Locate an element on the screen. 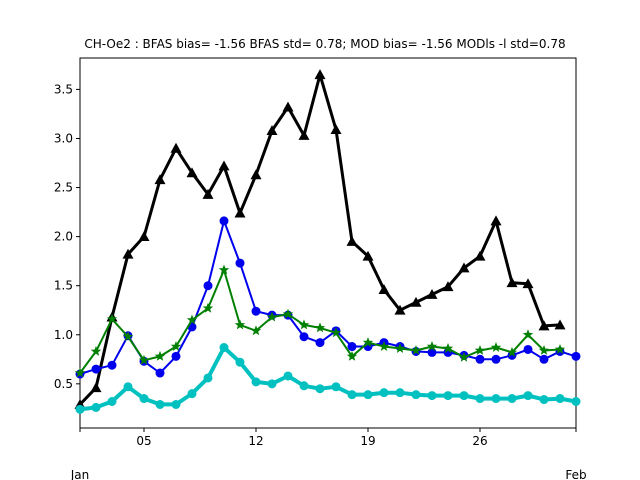 This screenshot has height=480, width=640. y-tick-label: 1.5 is located at coordinates (63, 286).